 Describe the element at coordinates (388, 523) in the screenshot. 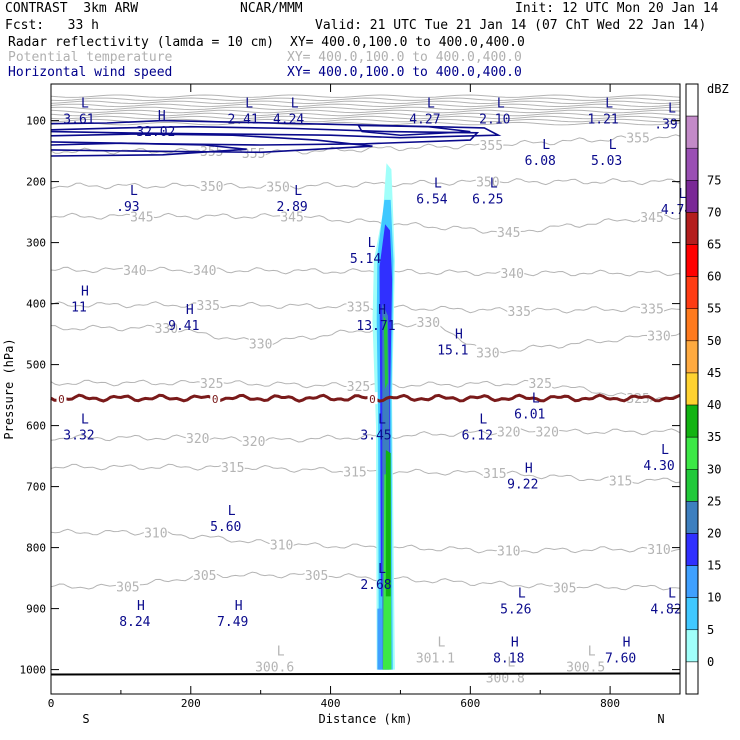

I see `reflectivity-band` at that location.